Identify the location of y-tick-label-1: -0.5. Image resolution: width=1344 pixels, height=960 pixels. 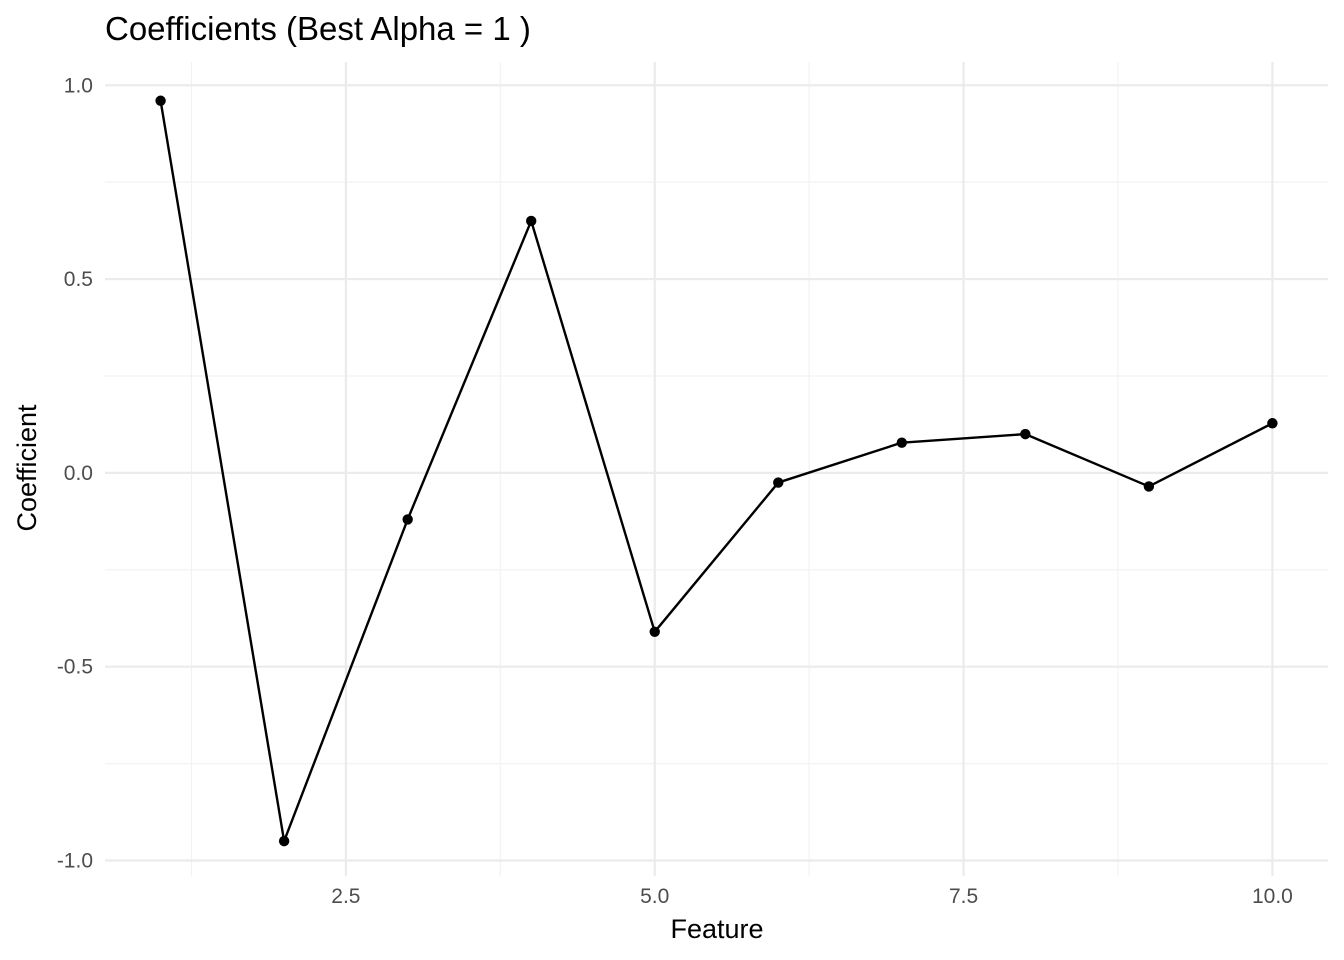
(75, 667).